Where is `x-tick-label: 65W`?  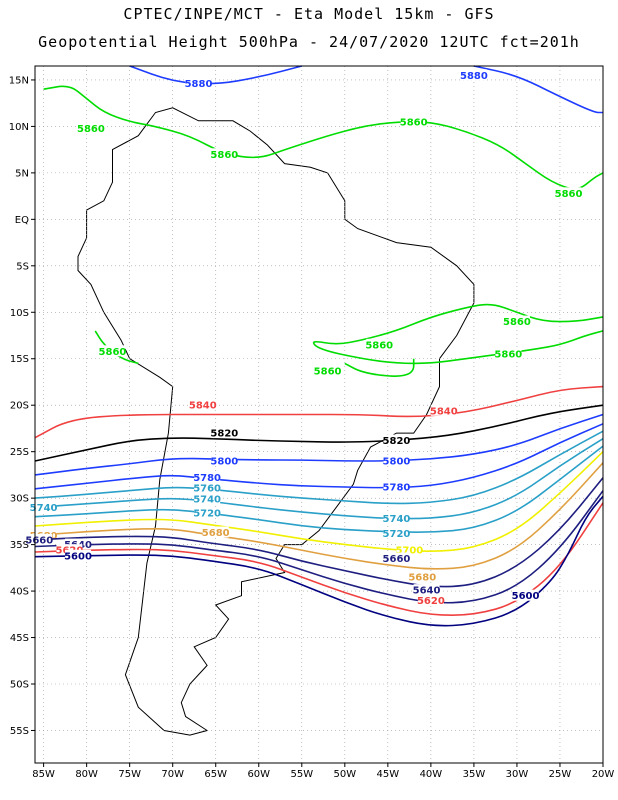 x-tick-label: 65W is located at coordinates (215, 774).